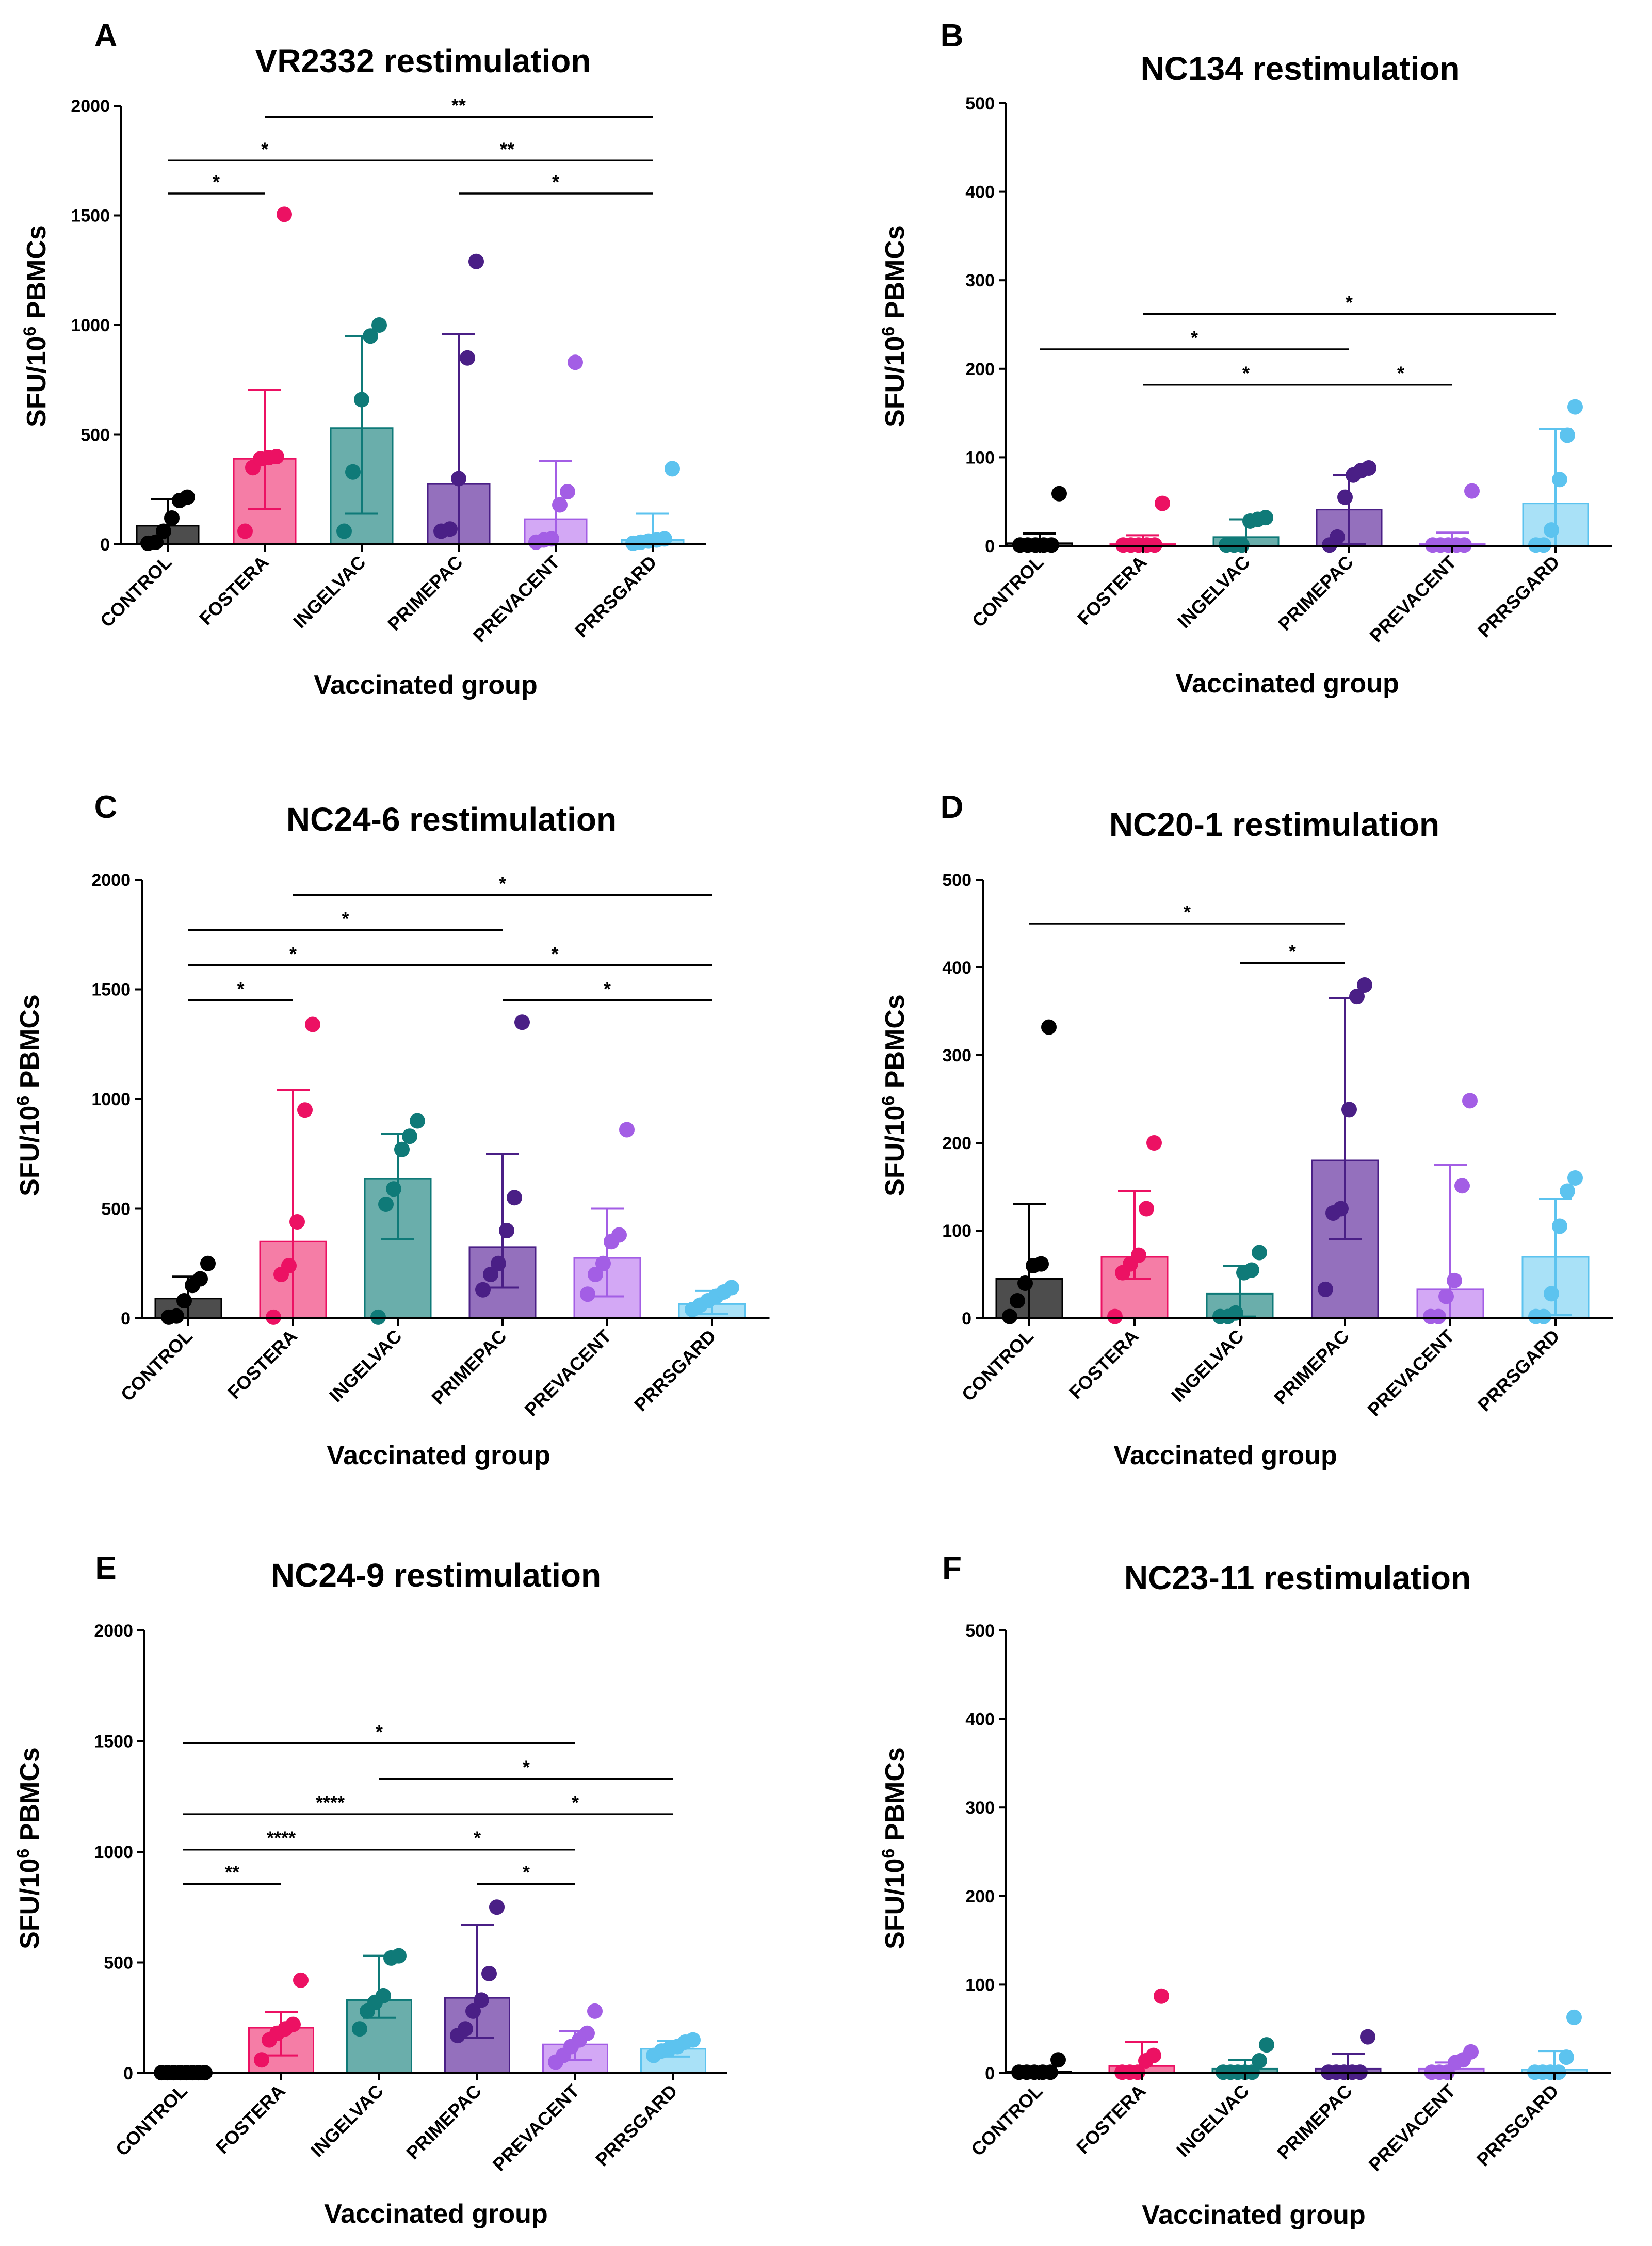  Describe the element at coordinates (111, 880) in the screenshot. I see `y-tick-label: 2000` at that location.